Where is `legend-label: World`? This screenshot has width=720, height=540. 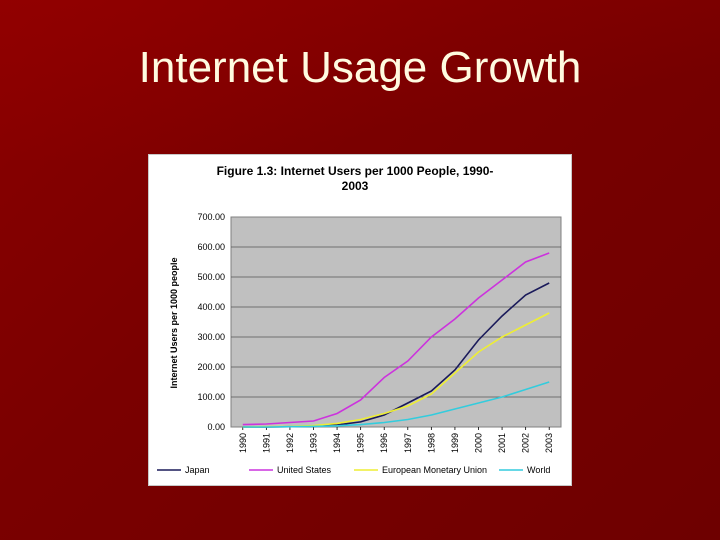 legend-label: World is located at coordinates (538, 470).